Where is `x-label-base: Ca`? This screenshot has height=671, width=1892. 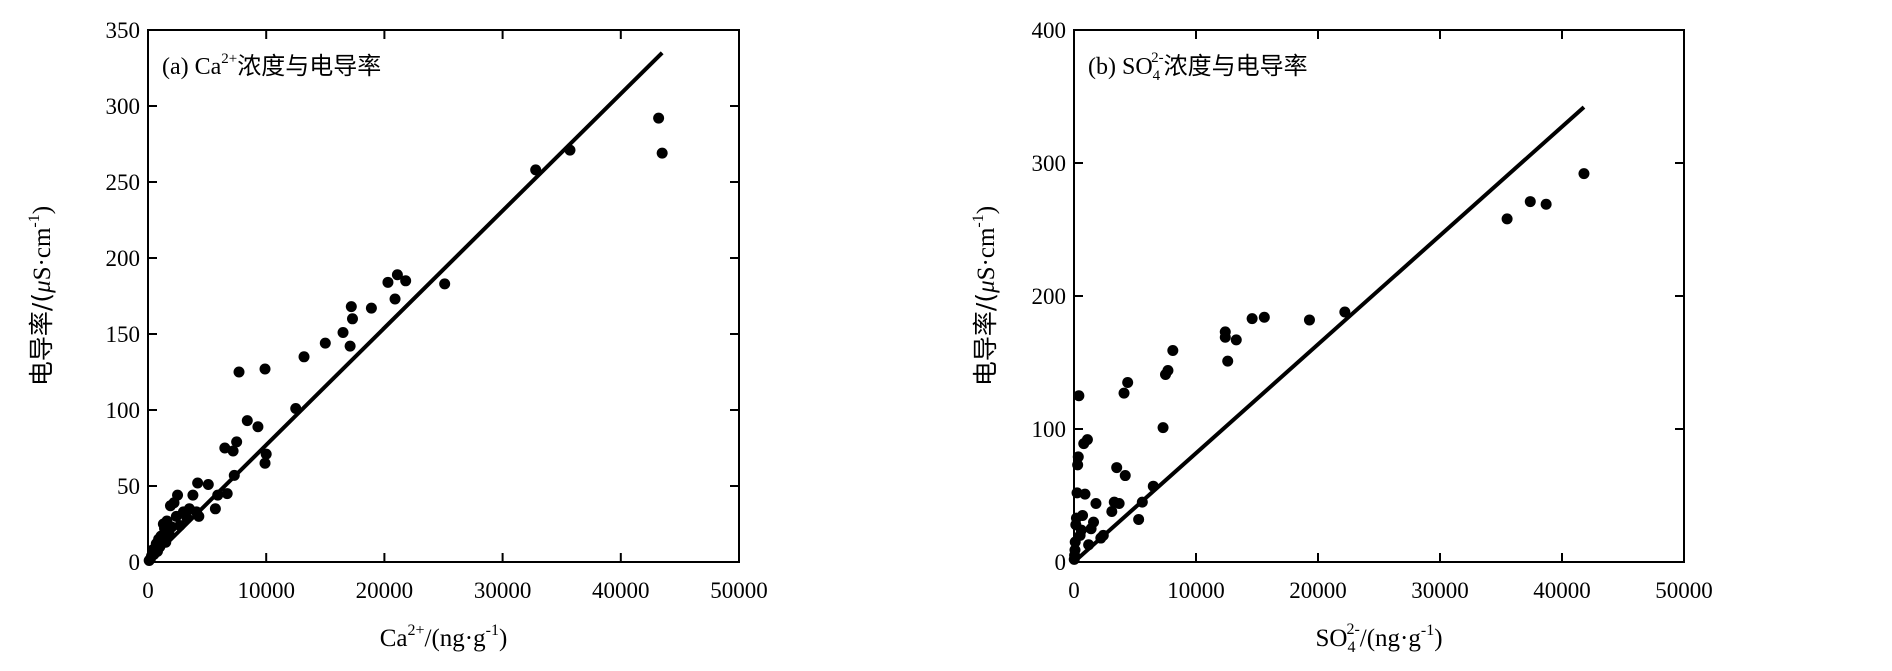
x-label-base: Ca is located at coordinates (394, 638).